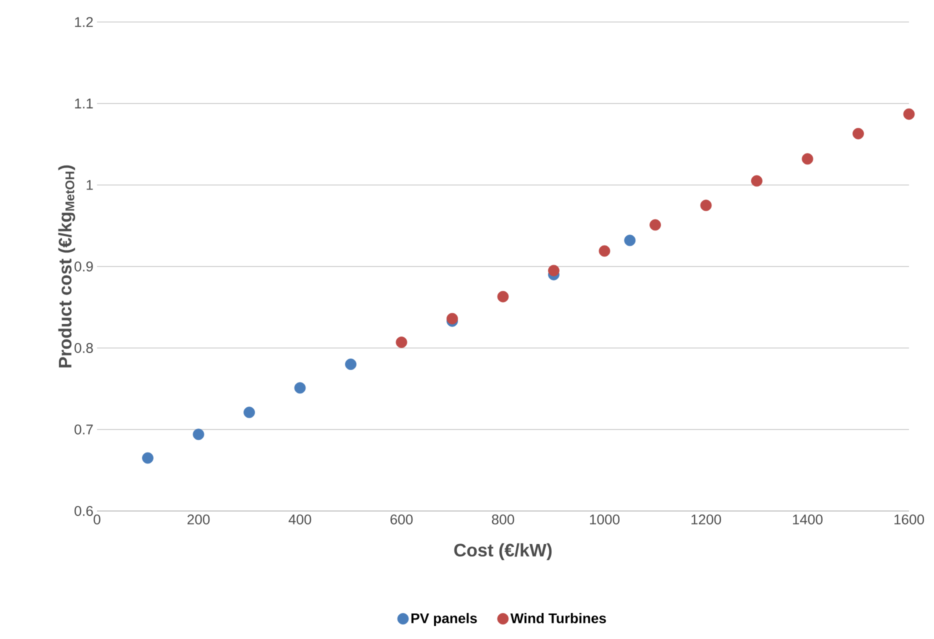  Describe the element at coordinates (401, 519) in the screenshot. I see `x-tick-label: 600` at that location.